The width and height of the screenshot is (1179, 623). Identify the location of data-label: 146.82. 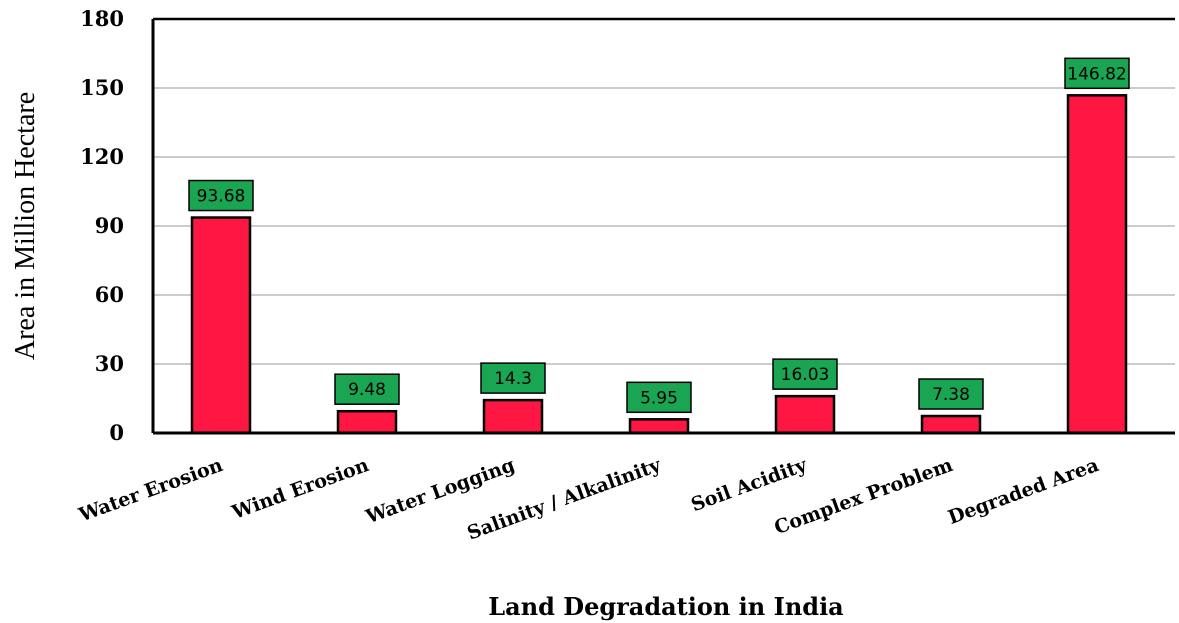
(1096, 74).